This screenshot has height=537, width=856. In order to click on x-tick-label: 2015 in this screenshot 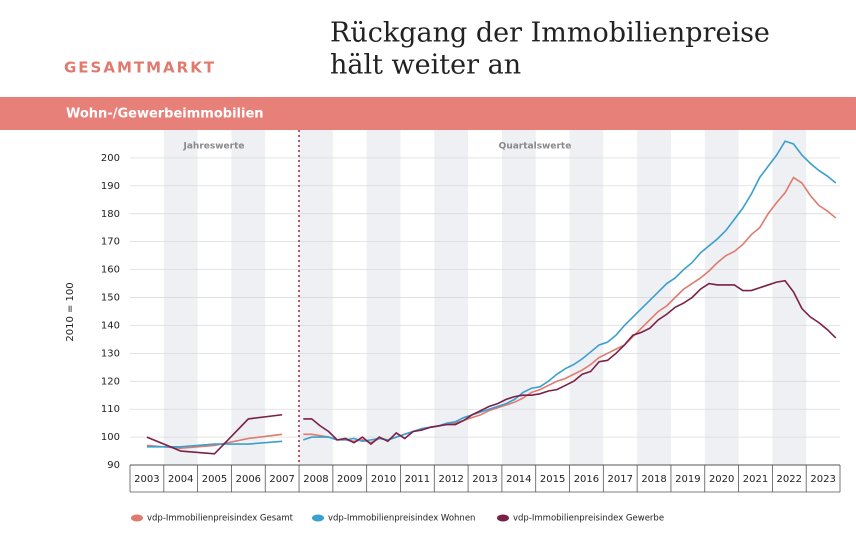, I will do `click(552, 479)`.